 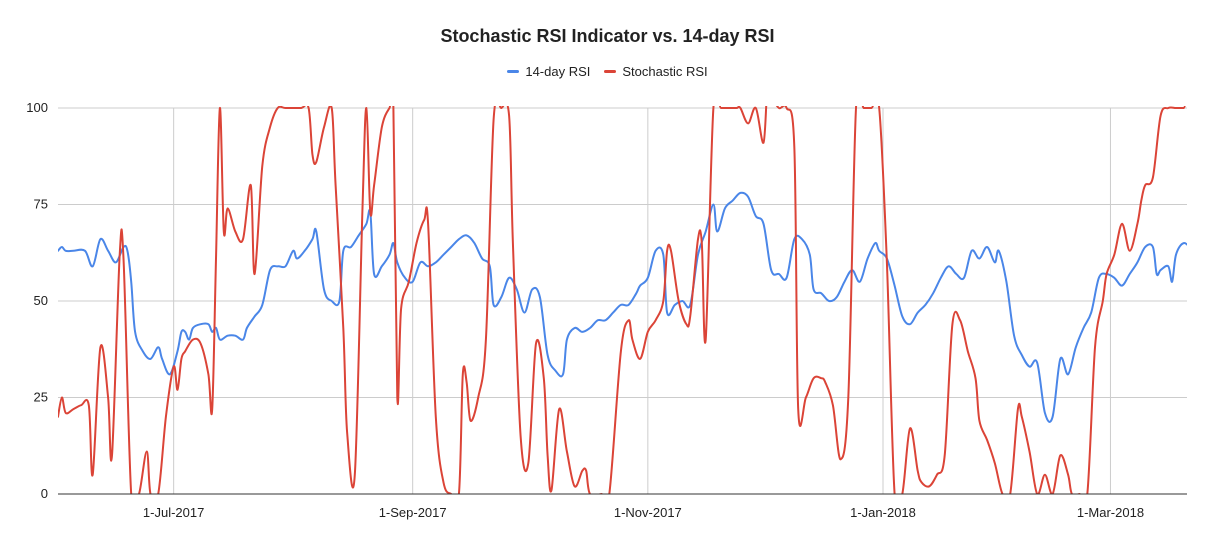 I want to click on legend-label-stochastic-rsi: Stochastic RSI, so click(x=665, y=71).